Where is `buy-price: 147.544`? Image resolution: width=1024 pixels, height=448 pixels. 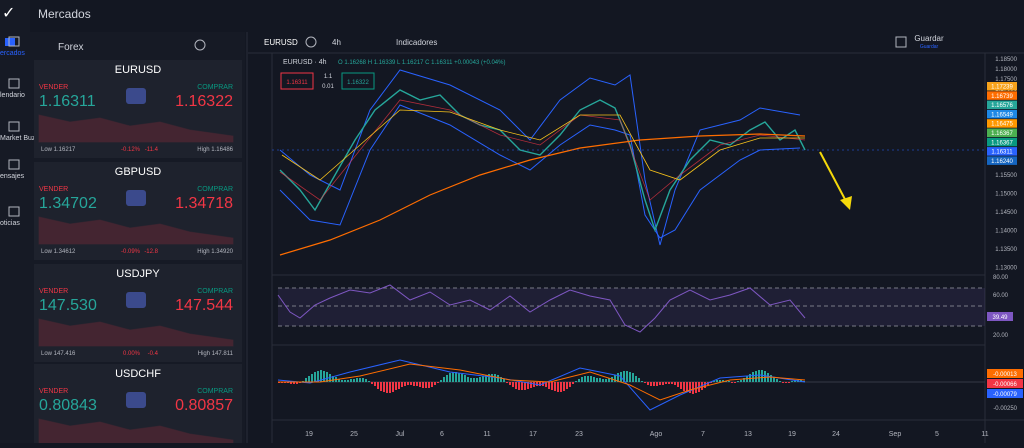
buy-price: 147.544 is located at coordinates (204, 305).